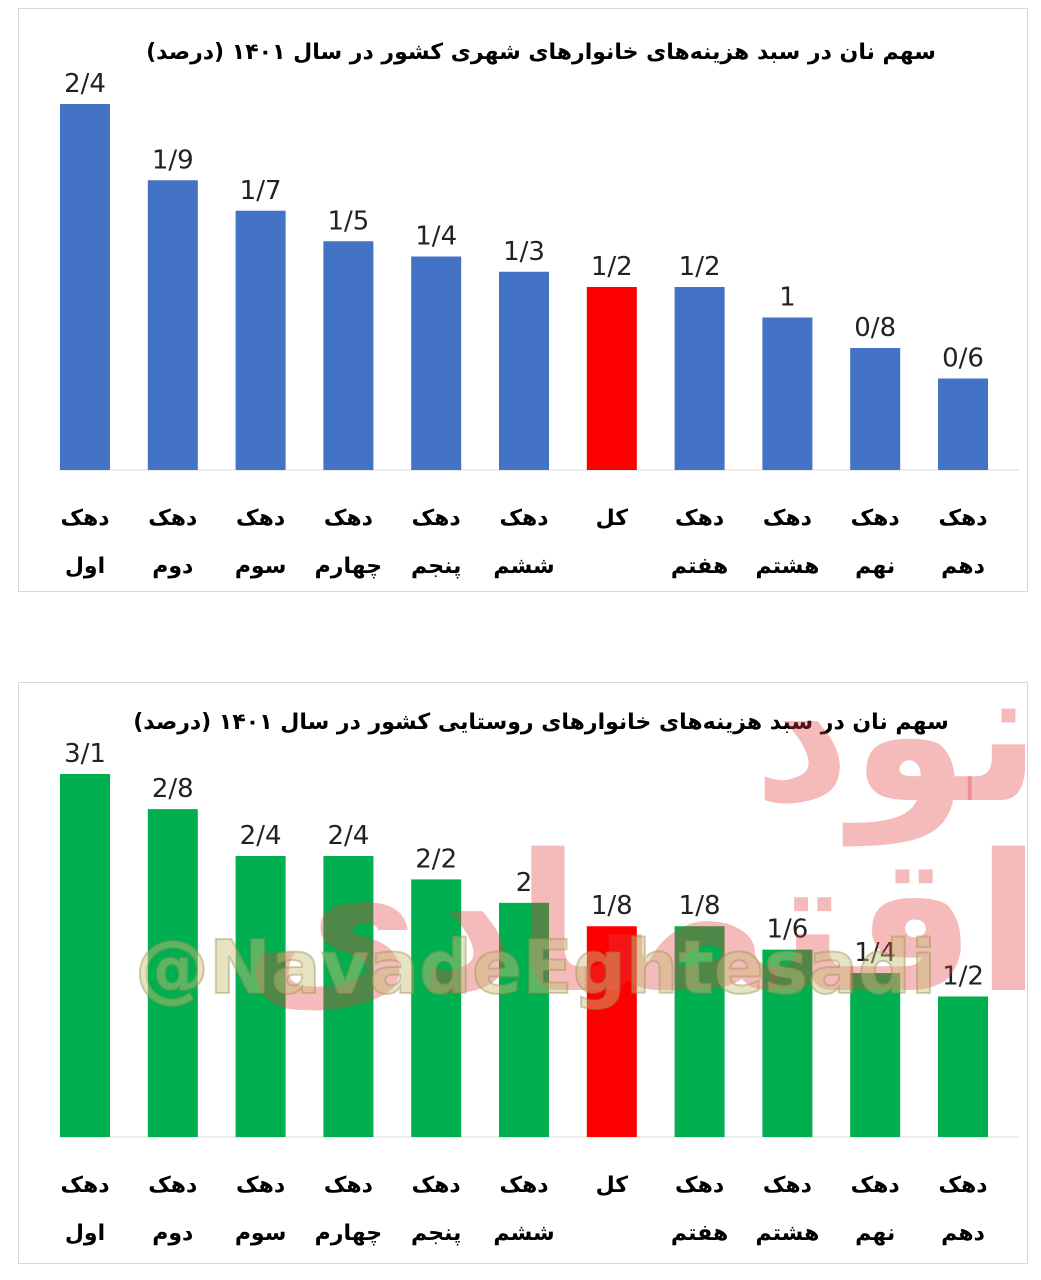 Image resolution: width=1041 pixels, height=1280 pixels. Describe the element at coordinates (787, 298) in the screenshot. I see `data-label-9: 1` at that location.